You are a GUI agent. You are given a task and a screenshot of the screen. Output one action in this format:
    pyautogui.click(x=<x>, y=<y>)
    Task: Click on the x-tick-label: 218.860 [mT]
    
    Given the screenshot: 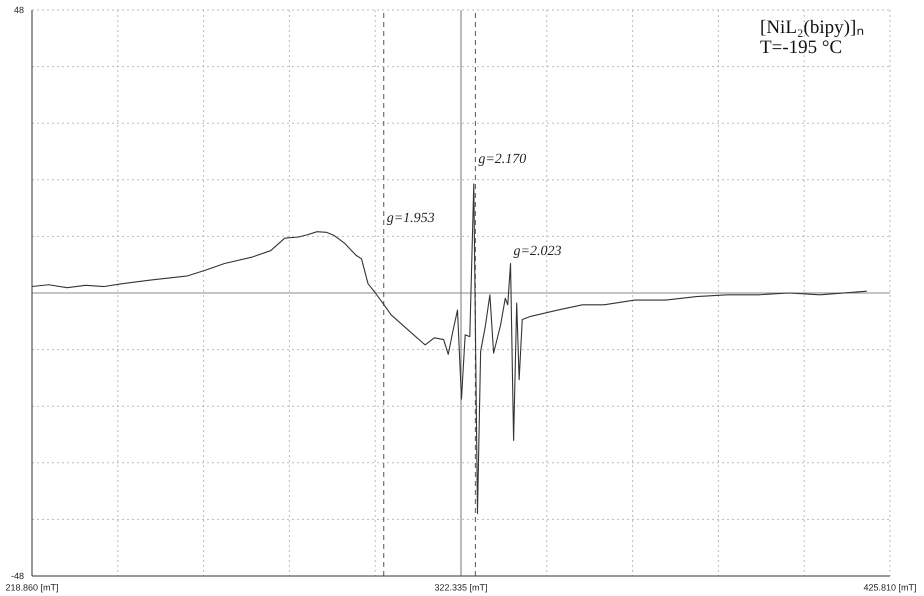 What is the action you would take?
    pyautogui.click(x=32, y=587)
    